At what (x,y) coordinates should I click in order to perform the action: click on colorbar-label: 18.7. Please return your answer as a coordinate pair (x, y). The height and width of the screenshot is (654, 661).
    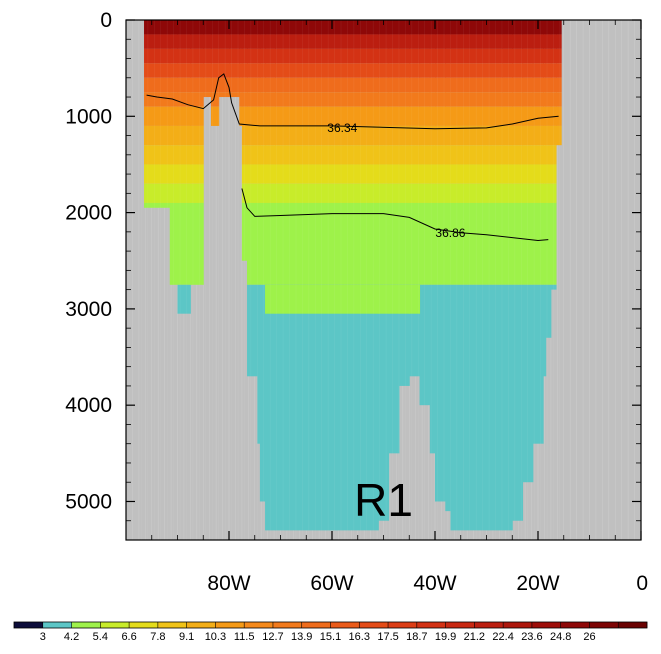
    Looking at the image, I should click on (416, 637).